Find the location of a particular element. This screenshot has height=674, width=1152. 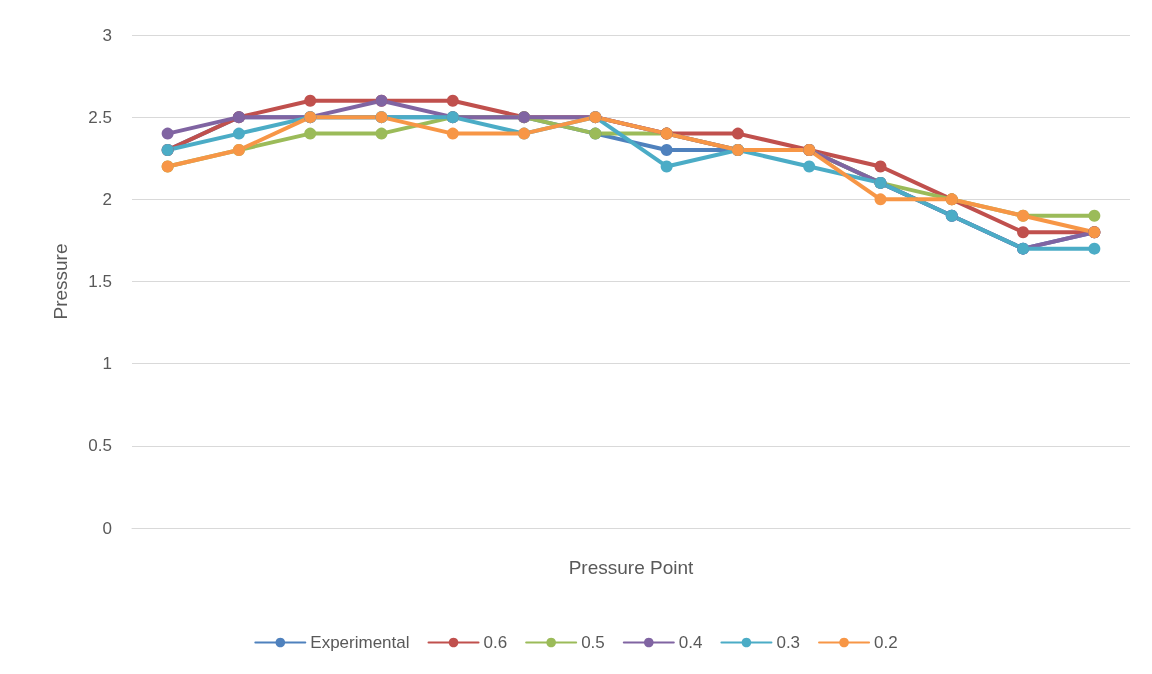

y-tick-label: 1.5 is located at coordinates (100, 281).